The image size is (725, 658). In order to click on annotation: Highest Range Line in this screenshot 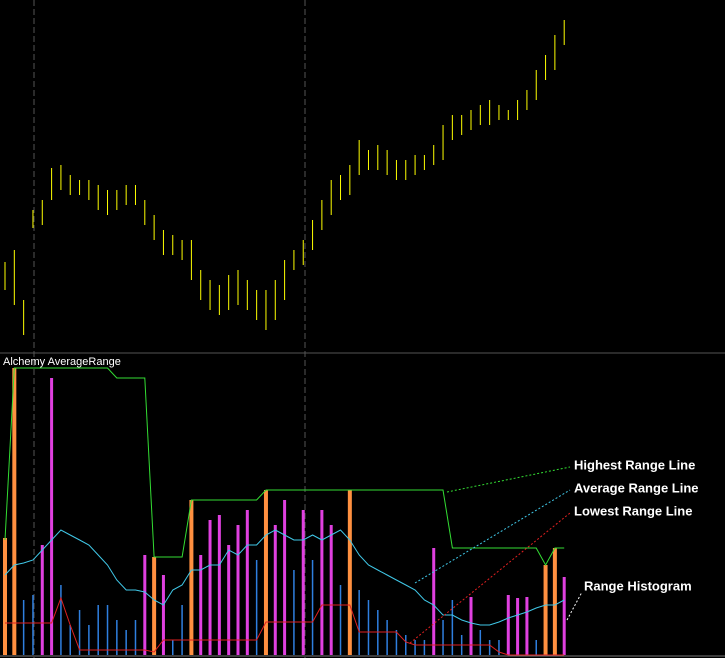, I will do `click(634, 464)`.